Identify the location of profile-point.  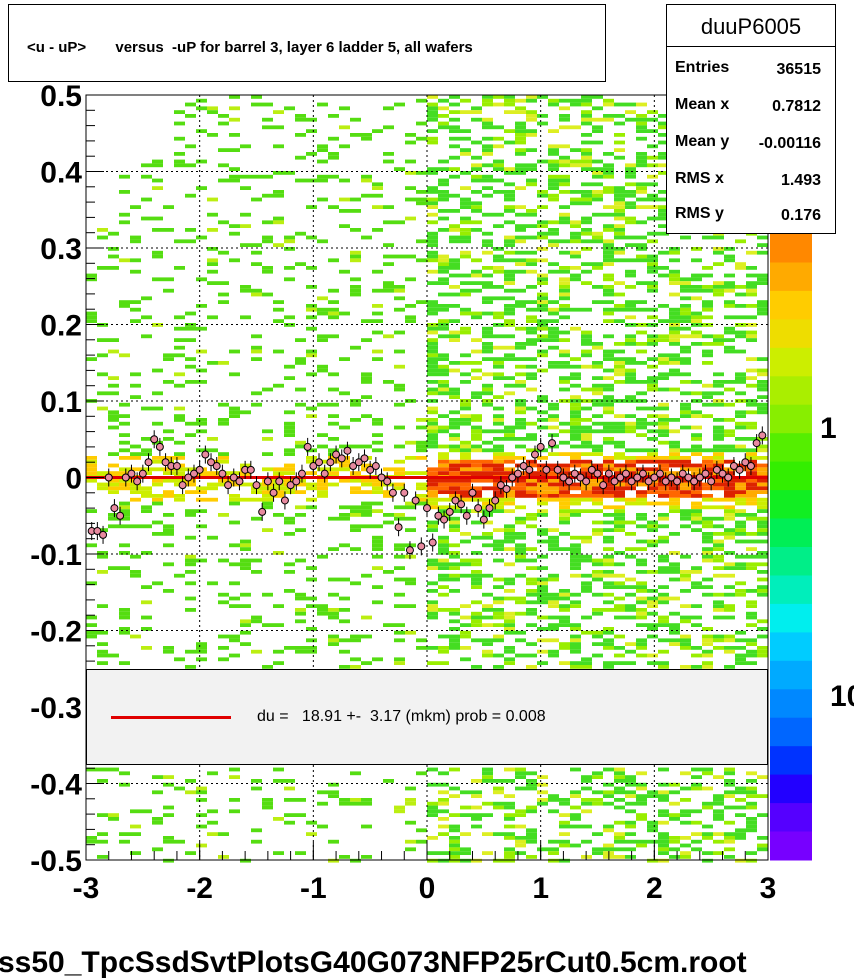
(739, 469).